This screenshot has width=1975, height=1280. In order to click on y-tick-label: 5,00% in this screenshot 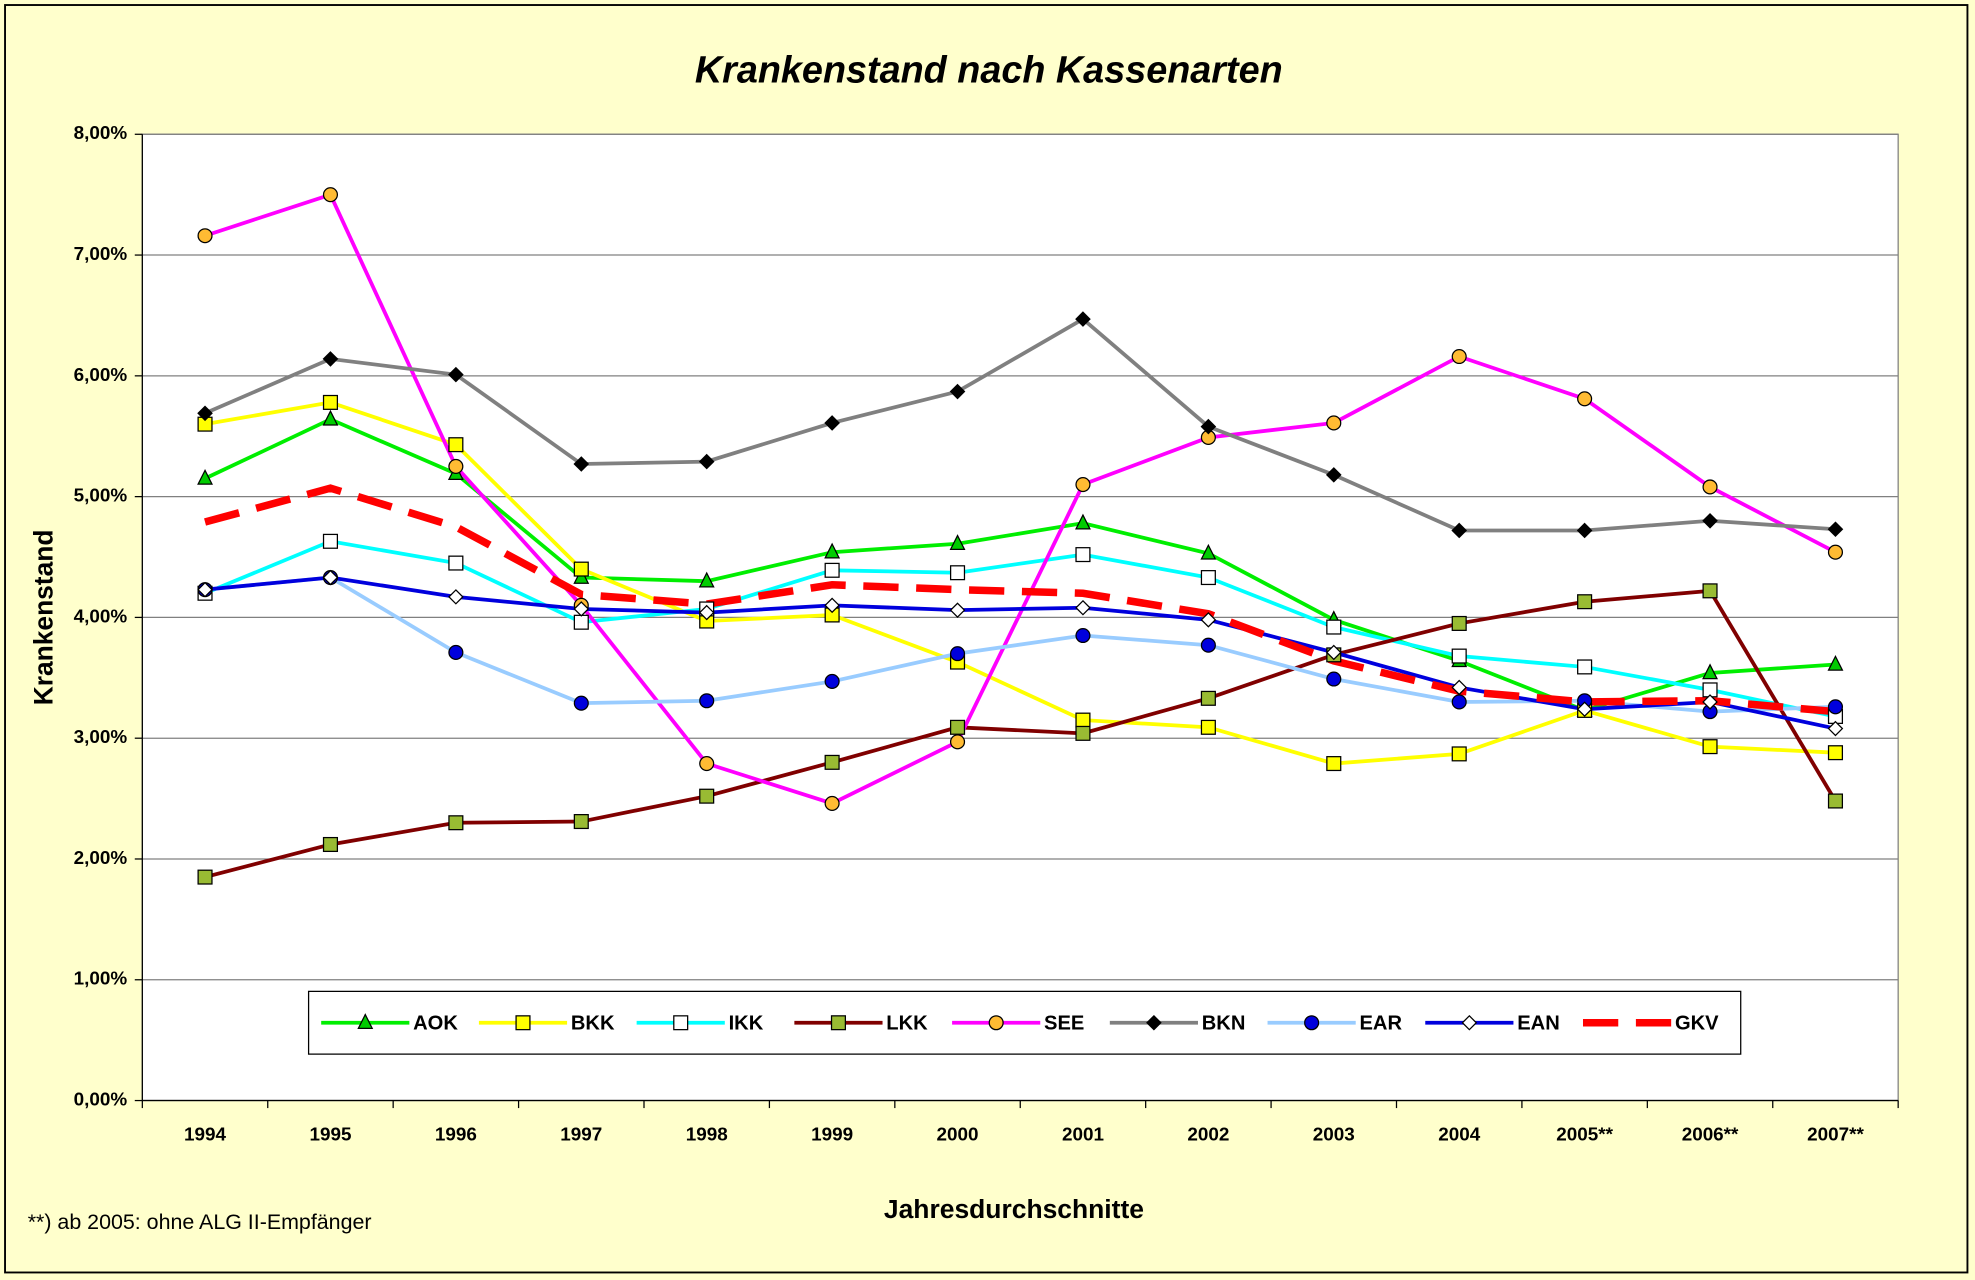, I will do `click(101, 495)`.